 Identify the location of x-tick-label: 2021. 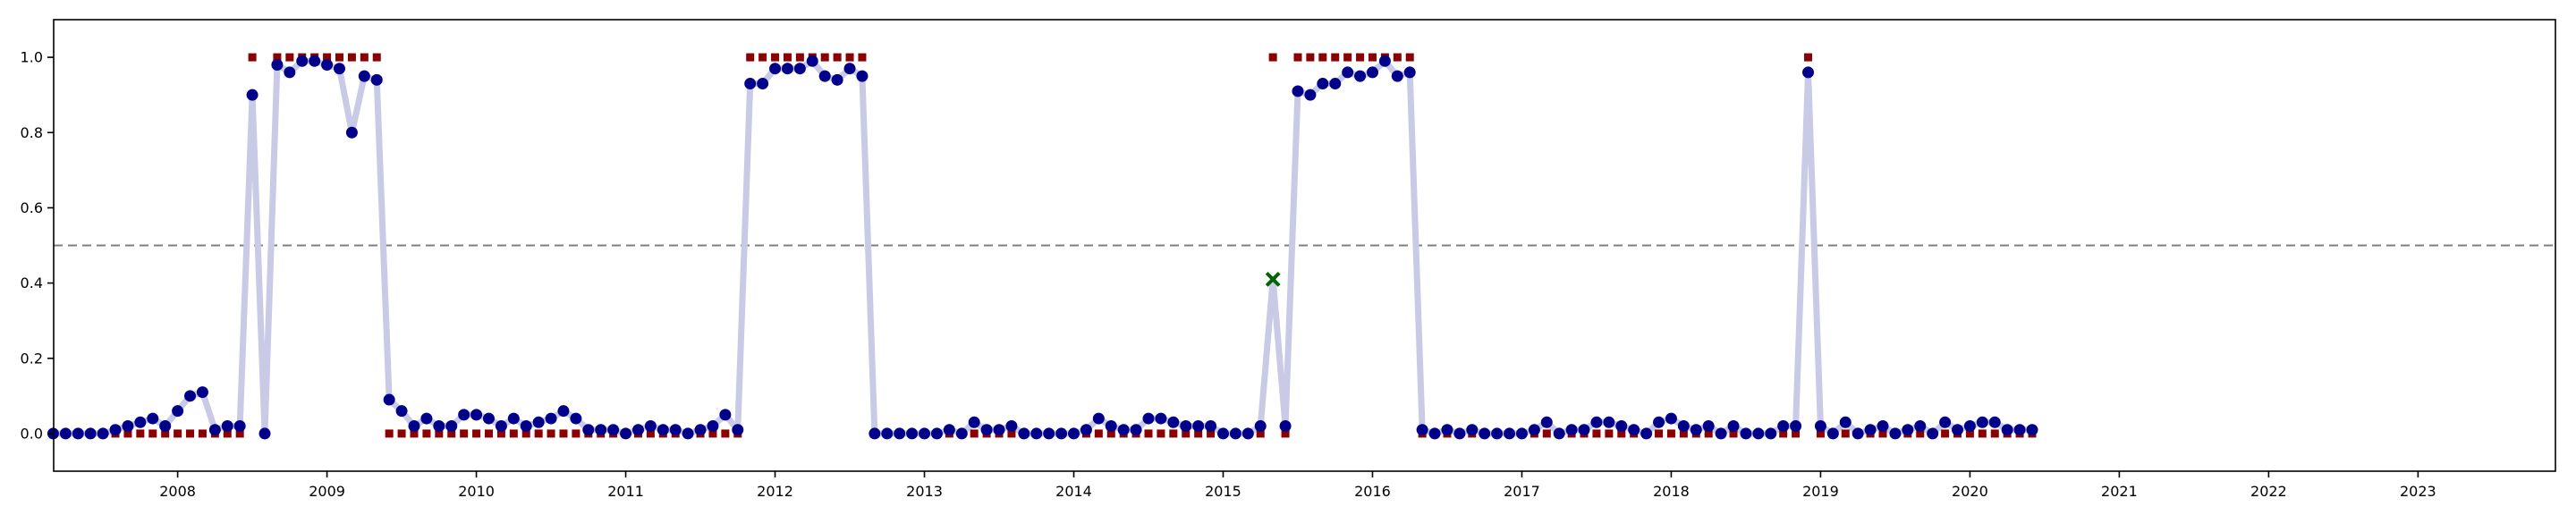
(2119, 491).